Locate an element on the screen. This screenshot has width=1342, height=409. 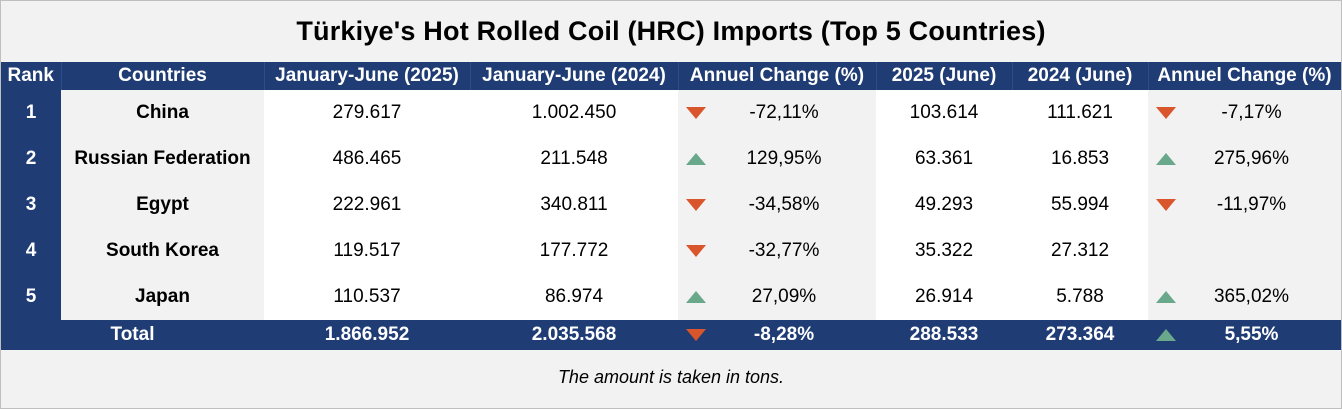
h1-change-cell: -32,77% is located at coordinates (777, 251).